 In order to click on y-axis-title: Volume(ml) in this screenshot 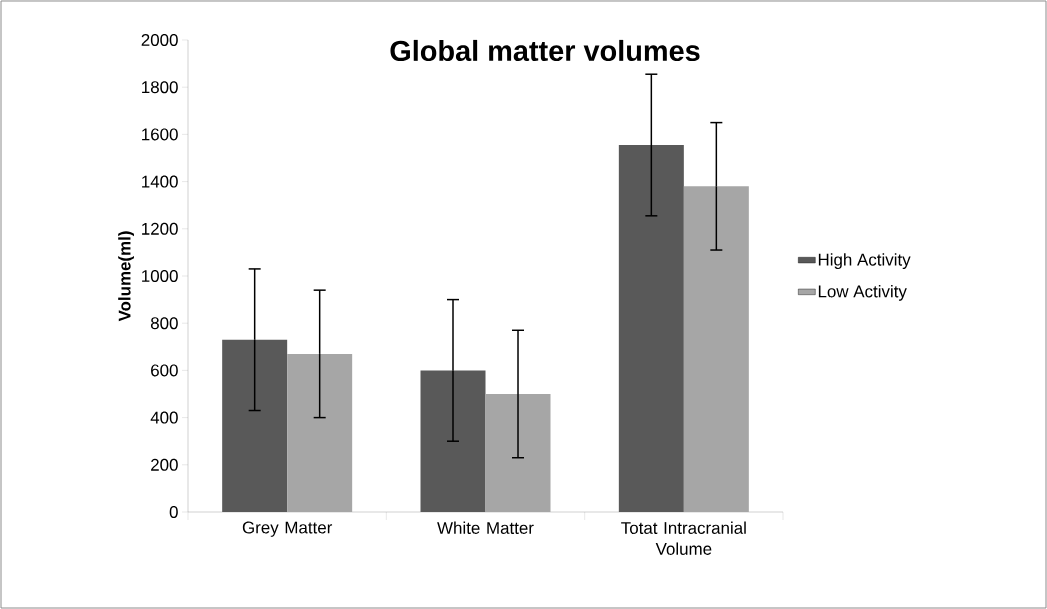, I will do `click(126, 276)`.